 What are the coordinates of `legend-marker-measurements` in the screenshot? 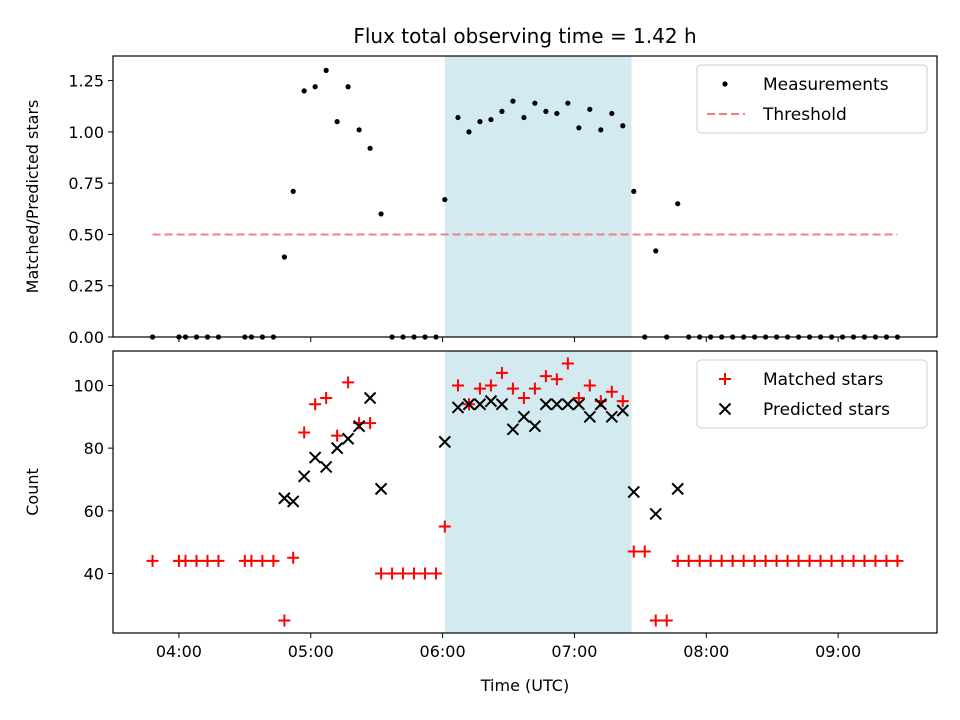 It's located at (725, 84).